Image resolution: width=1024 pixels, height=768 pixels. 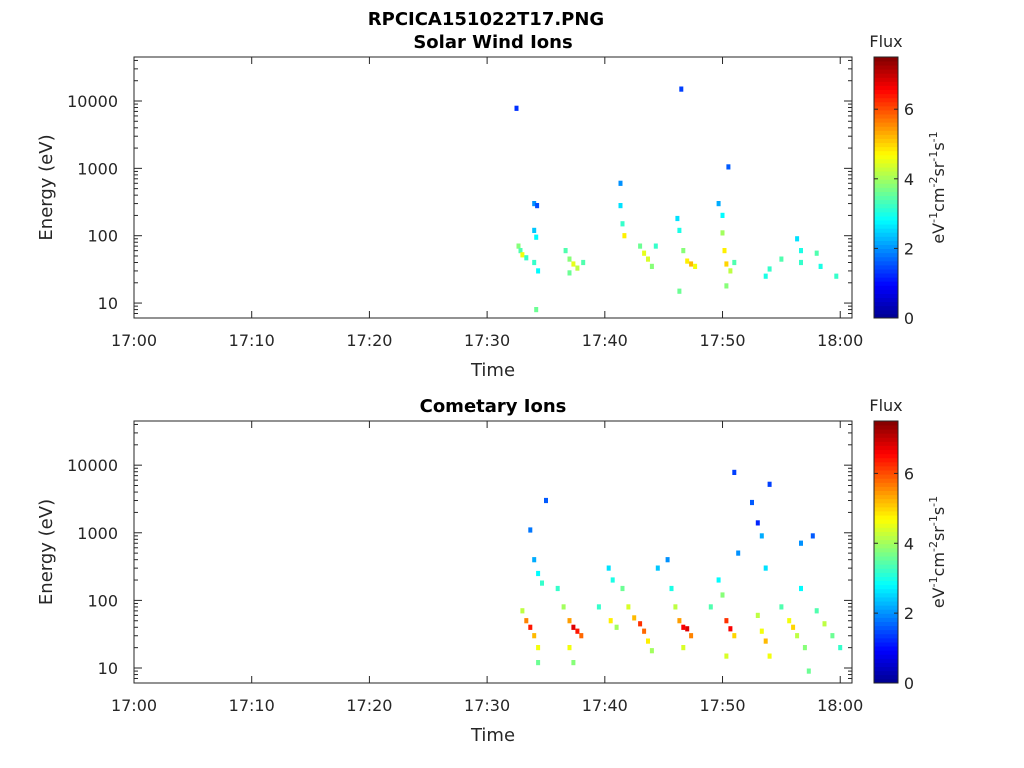 What do you see at coordinates (908, 180) in the screenshot?
I see `colorbar: 0 2 4 6 Flux eV-1cm-2sr-1s-1` at bounding box center [908, 180].